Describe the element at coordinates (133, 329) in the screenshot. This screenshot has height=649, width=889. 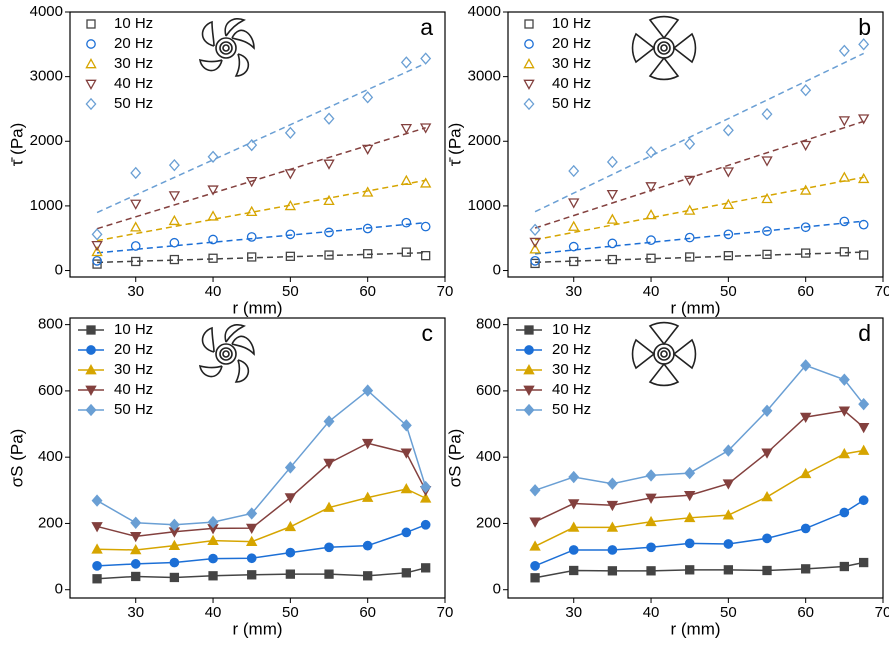
I see `legend-label: 10 Hz` at that location.